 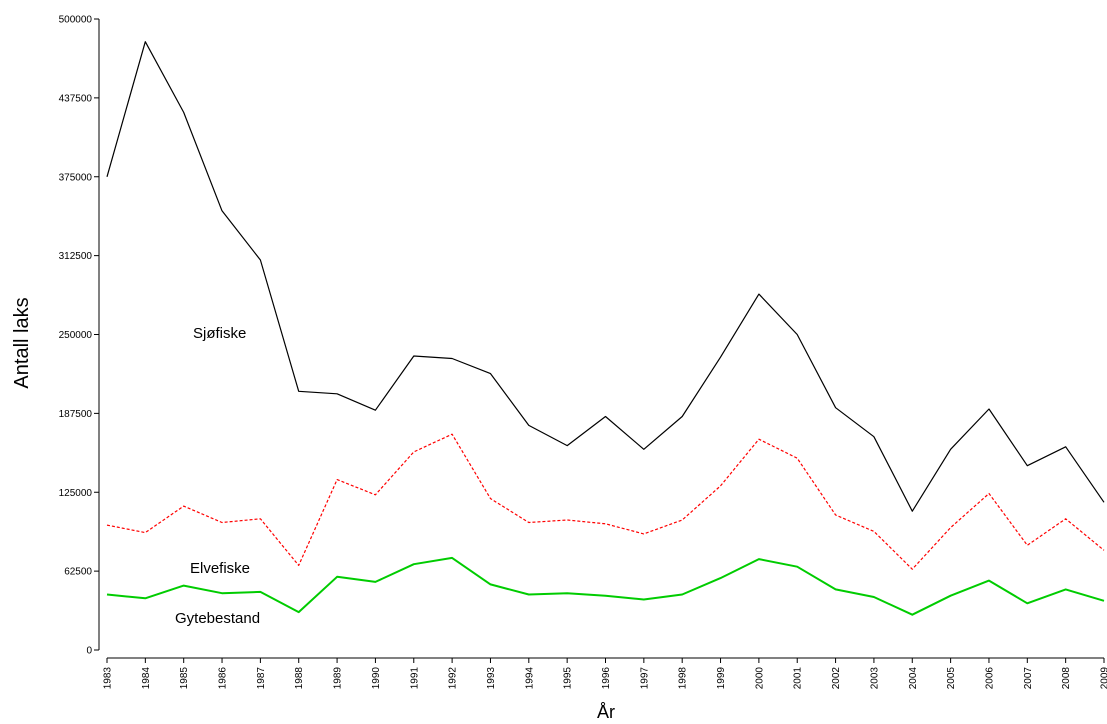 I want to click on y-tick-label: 62500, so click(x=78, y=572).